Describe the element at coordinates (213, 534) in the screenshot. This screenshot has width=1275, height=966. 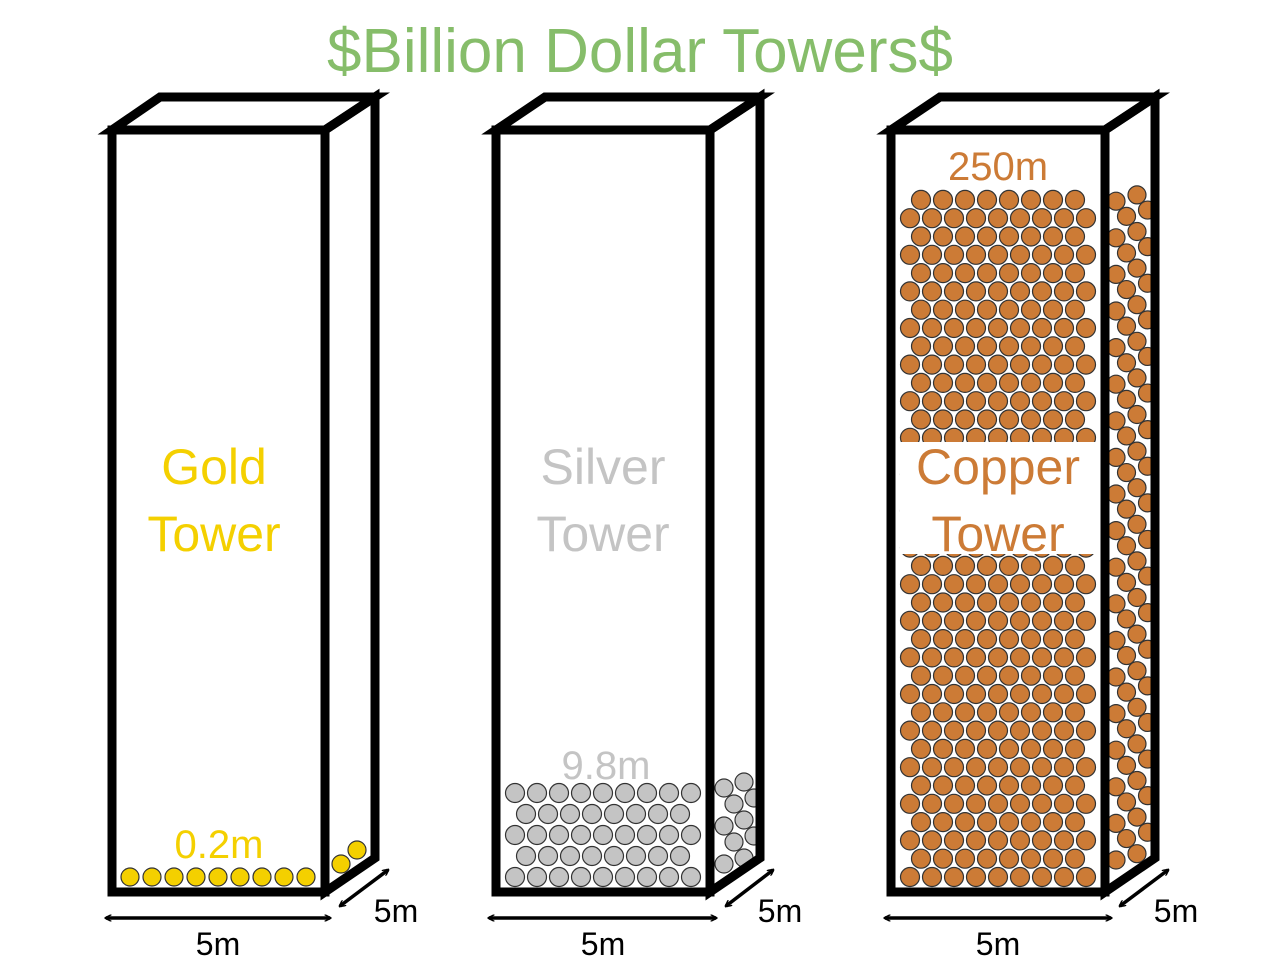
I see `gold-tower-name-line2: Tower` at that location.